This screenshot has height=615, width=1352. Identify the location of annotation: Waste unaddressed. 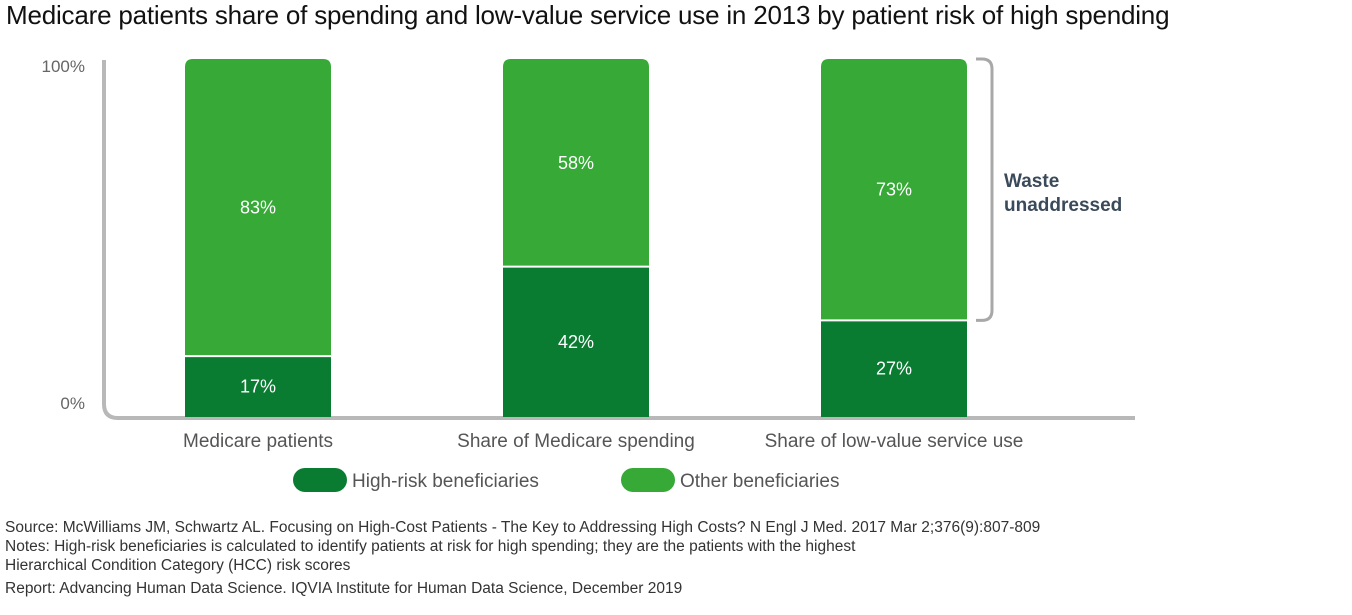
(1049, 189).